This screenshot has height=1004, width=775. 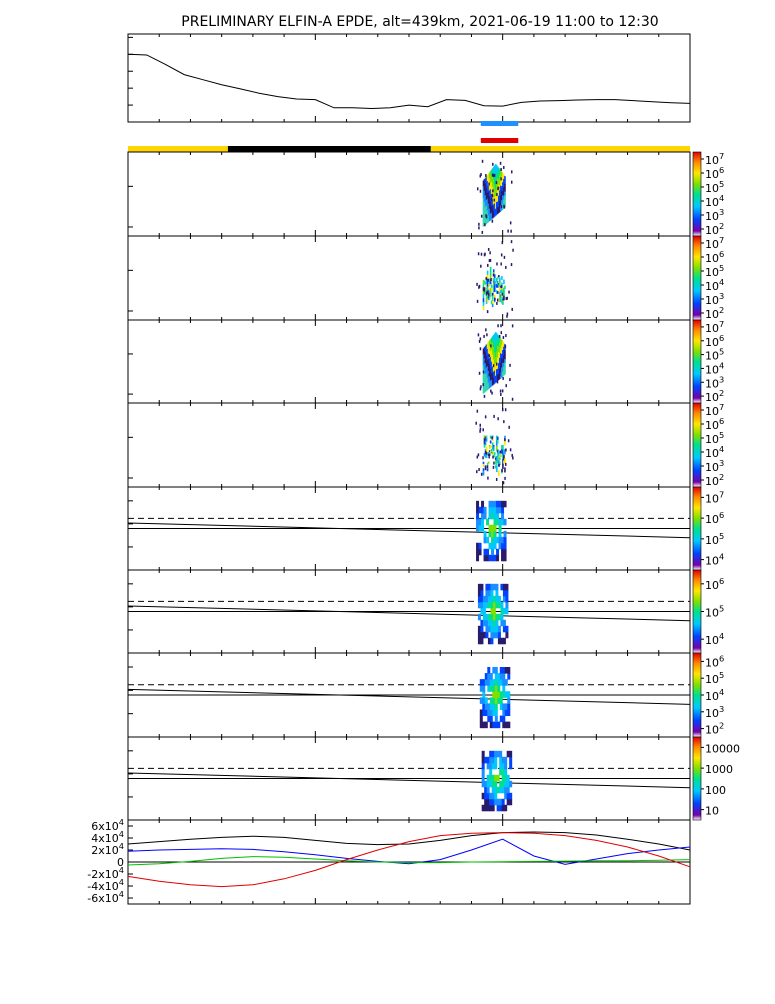 I want to click on pa_ch1-colorbar-label: 10⁵, so click(x=714, y=612).